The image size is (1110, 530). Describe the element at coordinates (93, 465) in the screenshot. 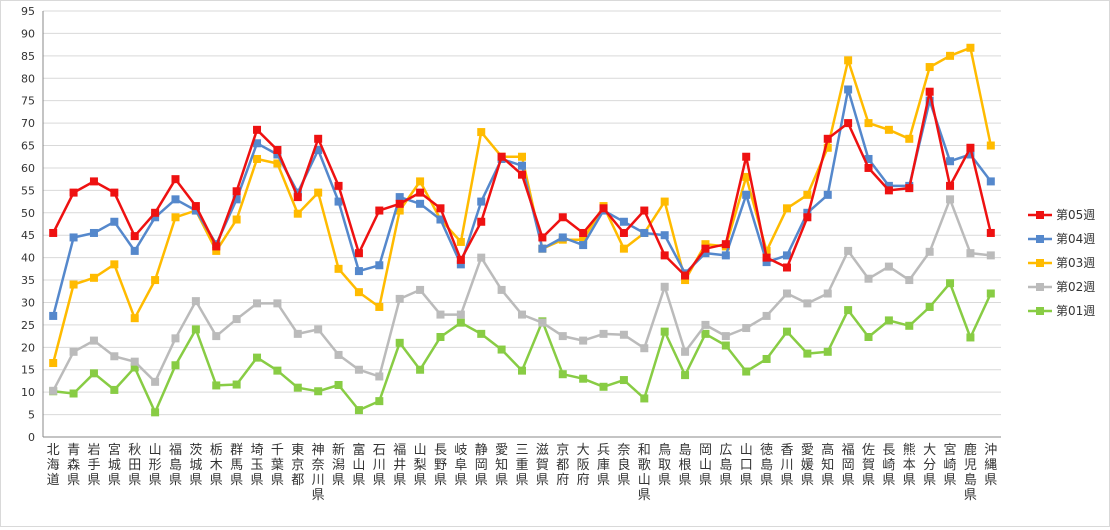

I see `x-tick-label: 岩手県` at that location.